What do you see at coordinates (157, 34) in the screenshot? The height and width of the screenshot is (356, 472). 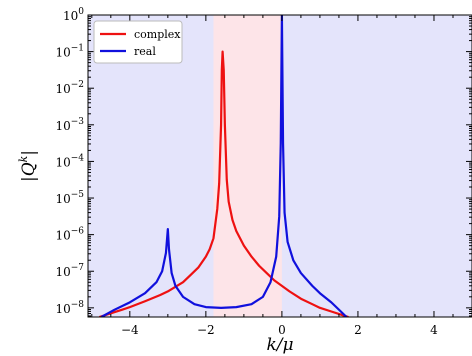 I see `legend-label-complex: complex` at bounding box center [157, 34].